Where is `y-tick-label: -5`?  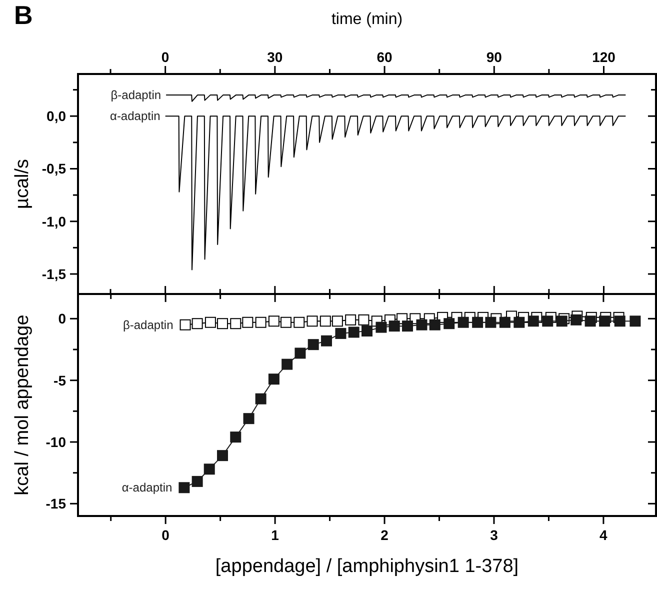
y-tick-label: -5 is located at coordinates (60, 380).